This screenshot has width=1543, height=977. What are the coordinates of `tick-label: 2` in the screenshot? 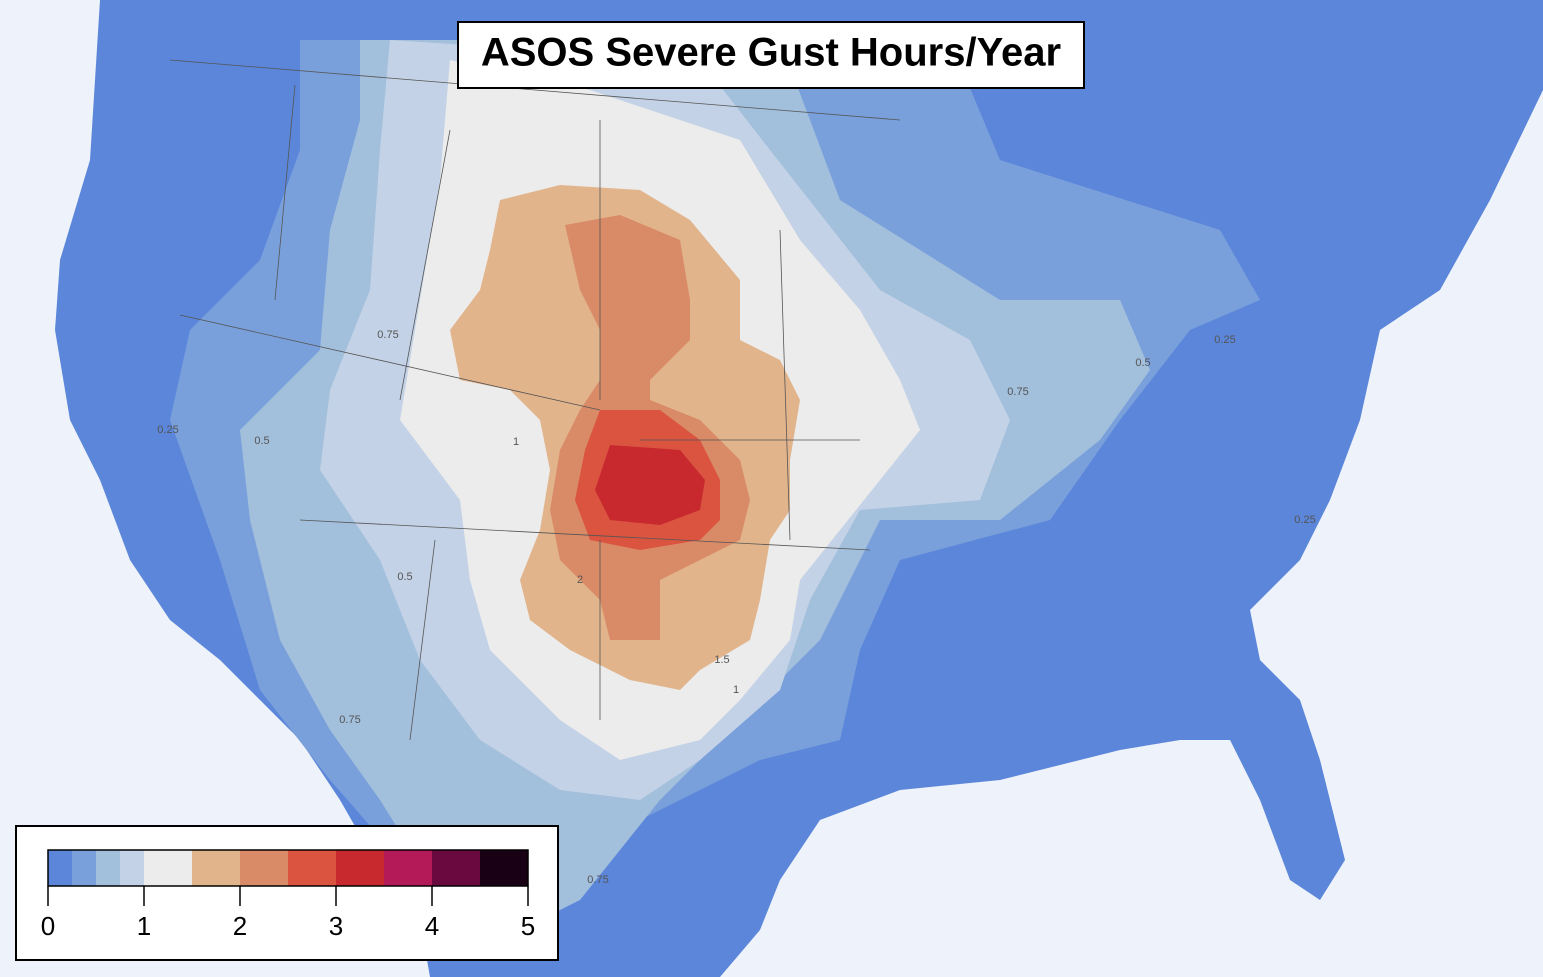 It's located at (240, 926).